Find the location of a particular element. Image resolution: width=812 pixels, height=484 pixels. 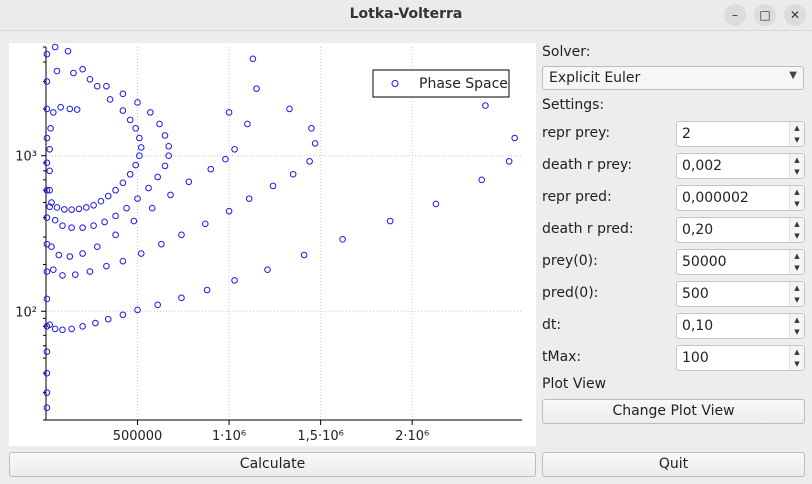

calculate-button: Calculate is located at coordinates (272, 464).